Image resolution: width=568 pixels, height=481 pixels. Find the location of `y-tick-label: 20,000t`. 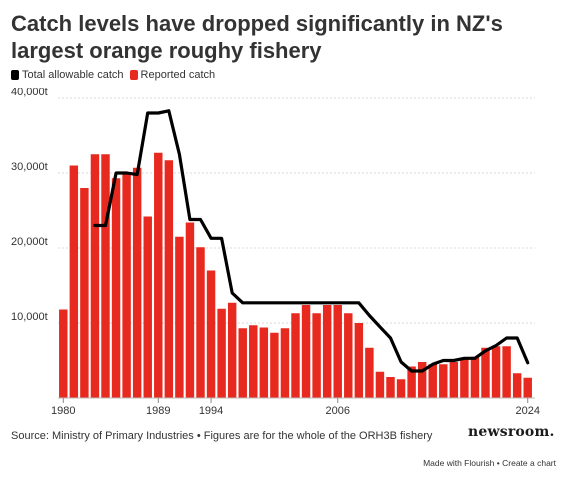

y-tick-label: 20,000t is located at coordinates (29, 242).